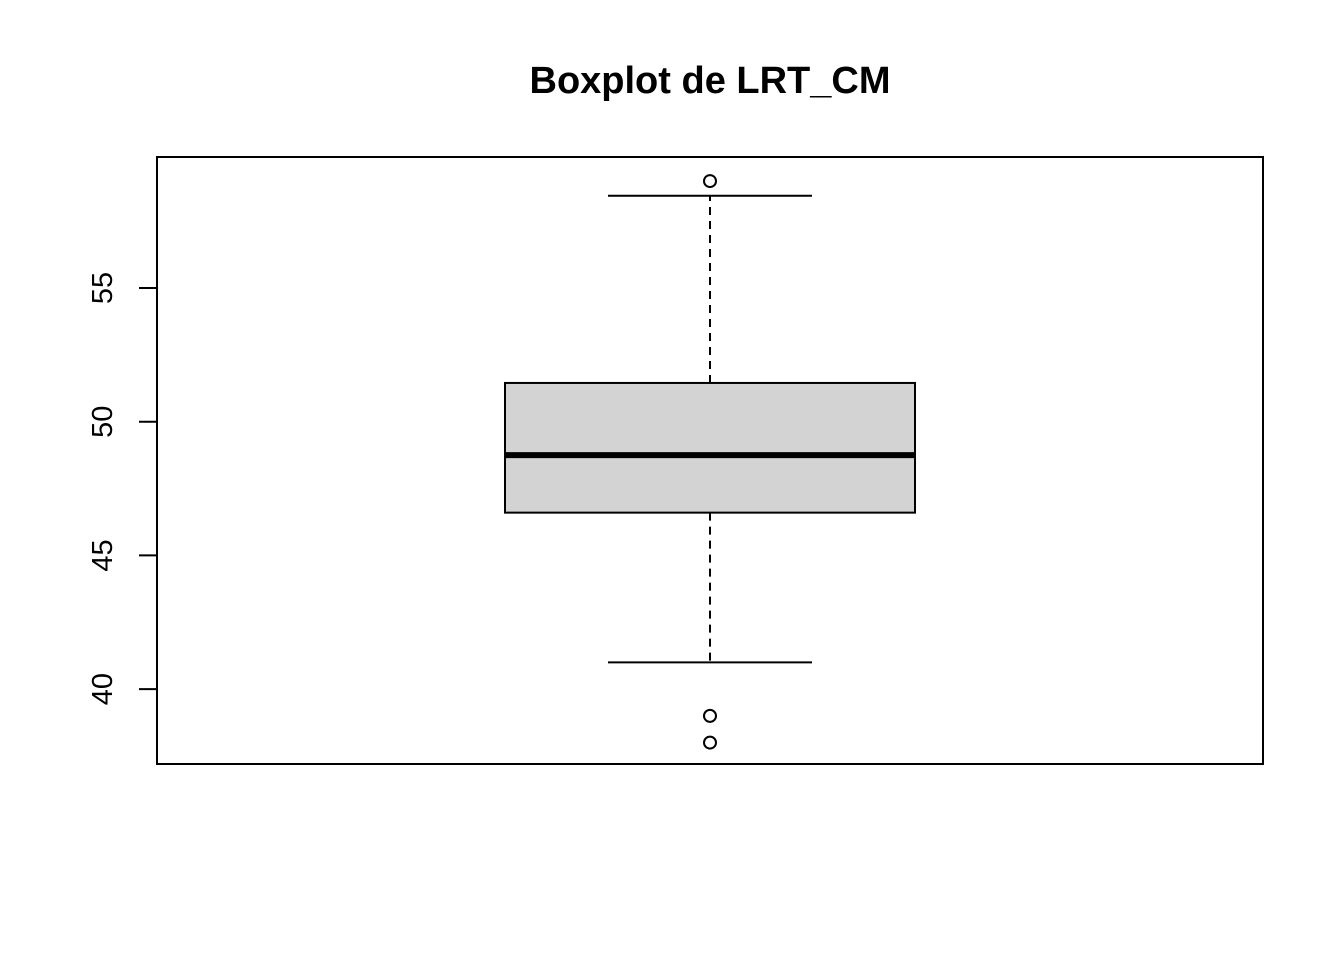 The width and height of the screenshot is (1344, 960). What do you see at coordinates (710, 462) in the screenshot?
I see `outliers` at bounding box center [710, 462].